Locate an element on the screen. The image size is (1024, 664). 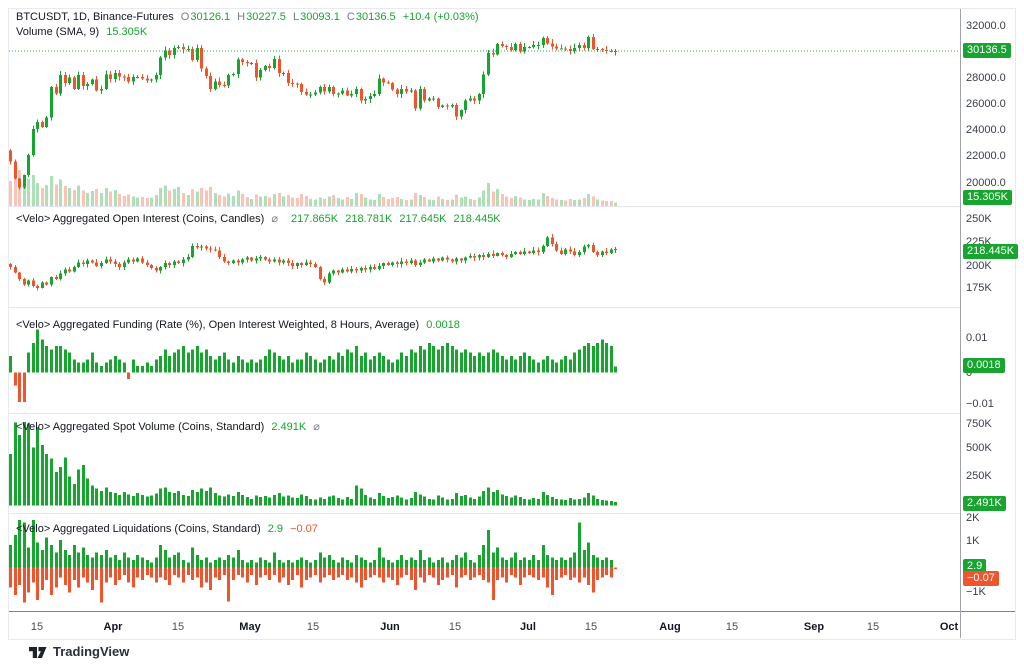
close-label: C is located at coordinates (350, 17).